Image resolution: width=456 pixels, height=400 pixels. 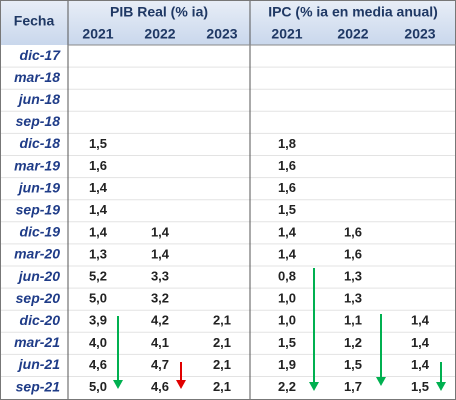 I want to click on date-cell: dic-18, so click(x=40, y=143).